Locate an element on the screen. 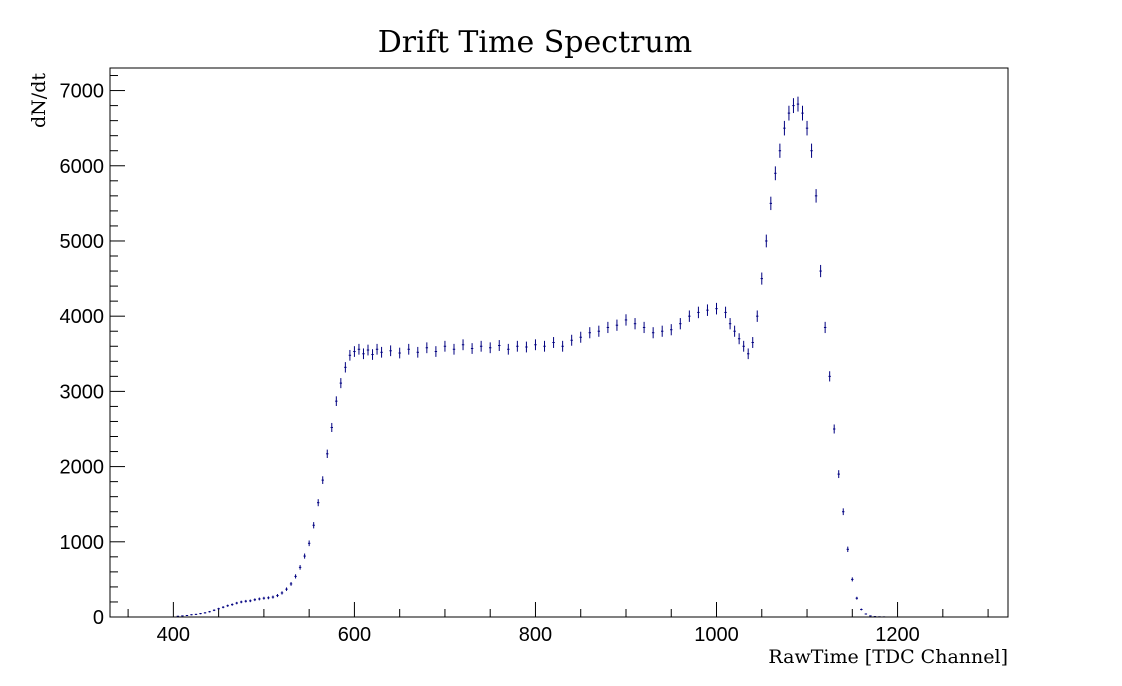 This screenshot has width=1122, height=686. x-axis-label: RawTime [TDC Channel] is located at coordinates (888, 657).